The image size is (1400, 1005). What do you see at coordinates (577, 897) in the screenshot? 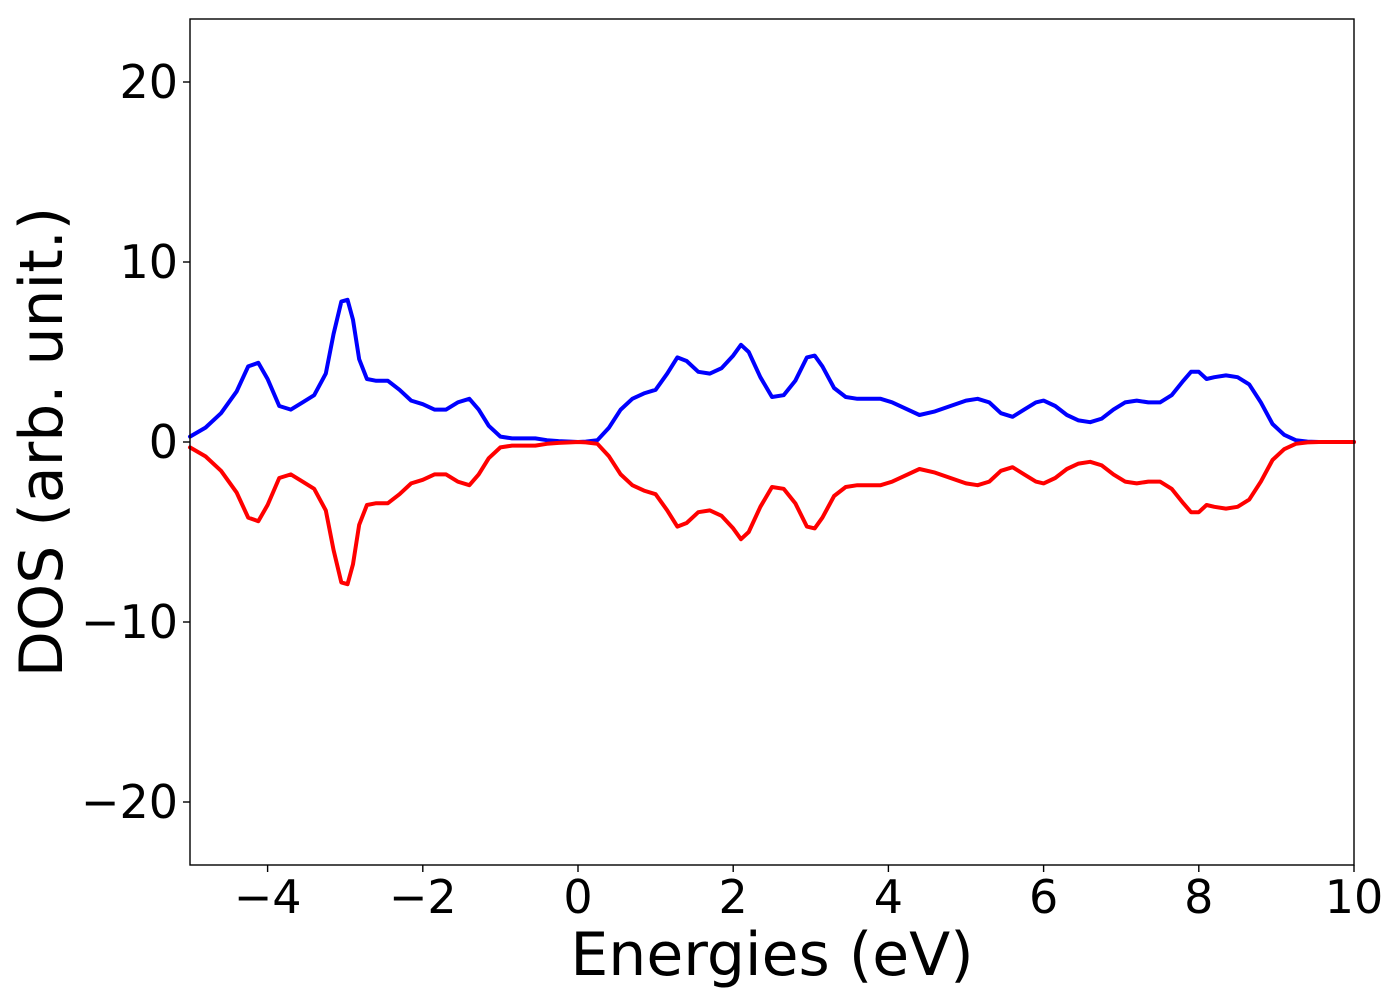
I see `x-tick-label: 0` at bounding box center [577, 897].